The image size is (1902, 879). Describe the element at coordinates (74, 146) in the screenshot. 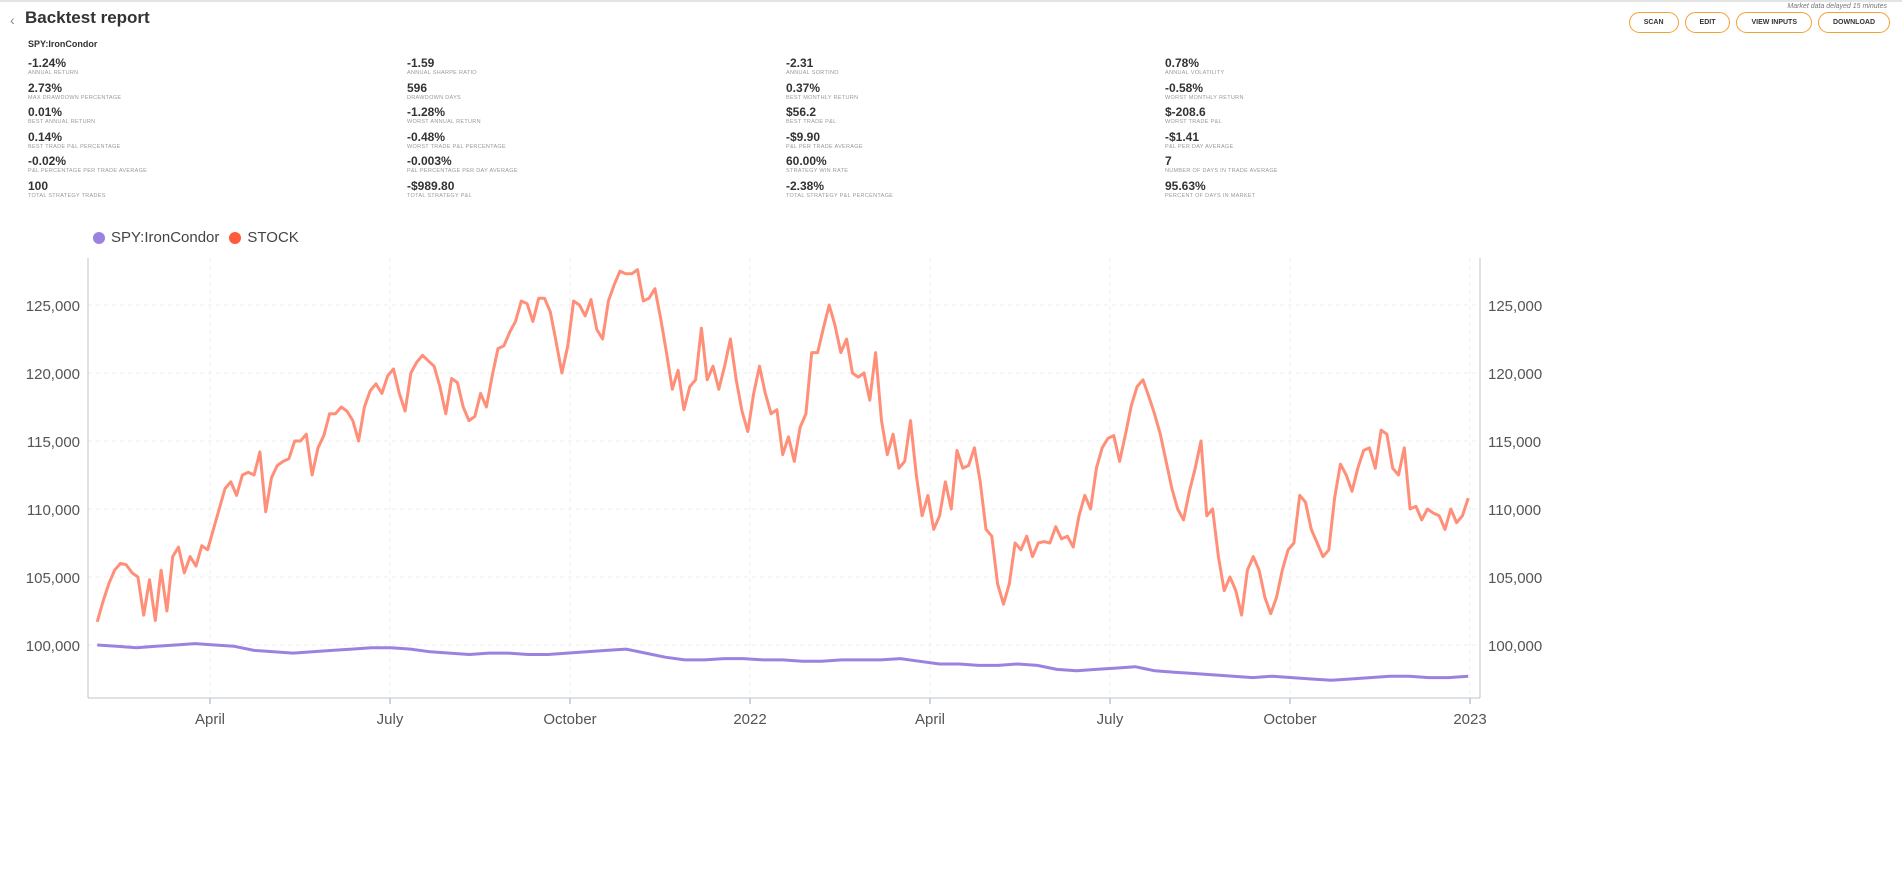

I see `stat-label: BEST TRADE P&L PERCENTAGE` at that location.